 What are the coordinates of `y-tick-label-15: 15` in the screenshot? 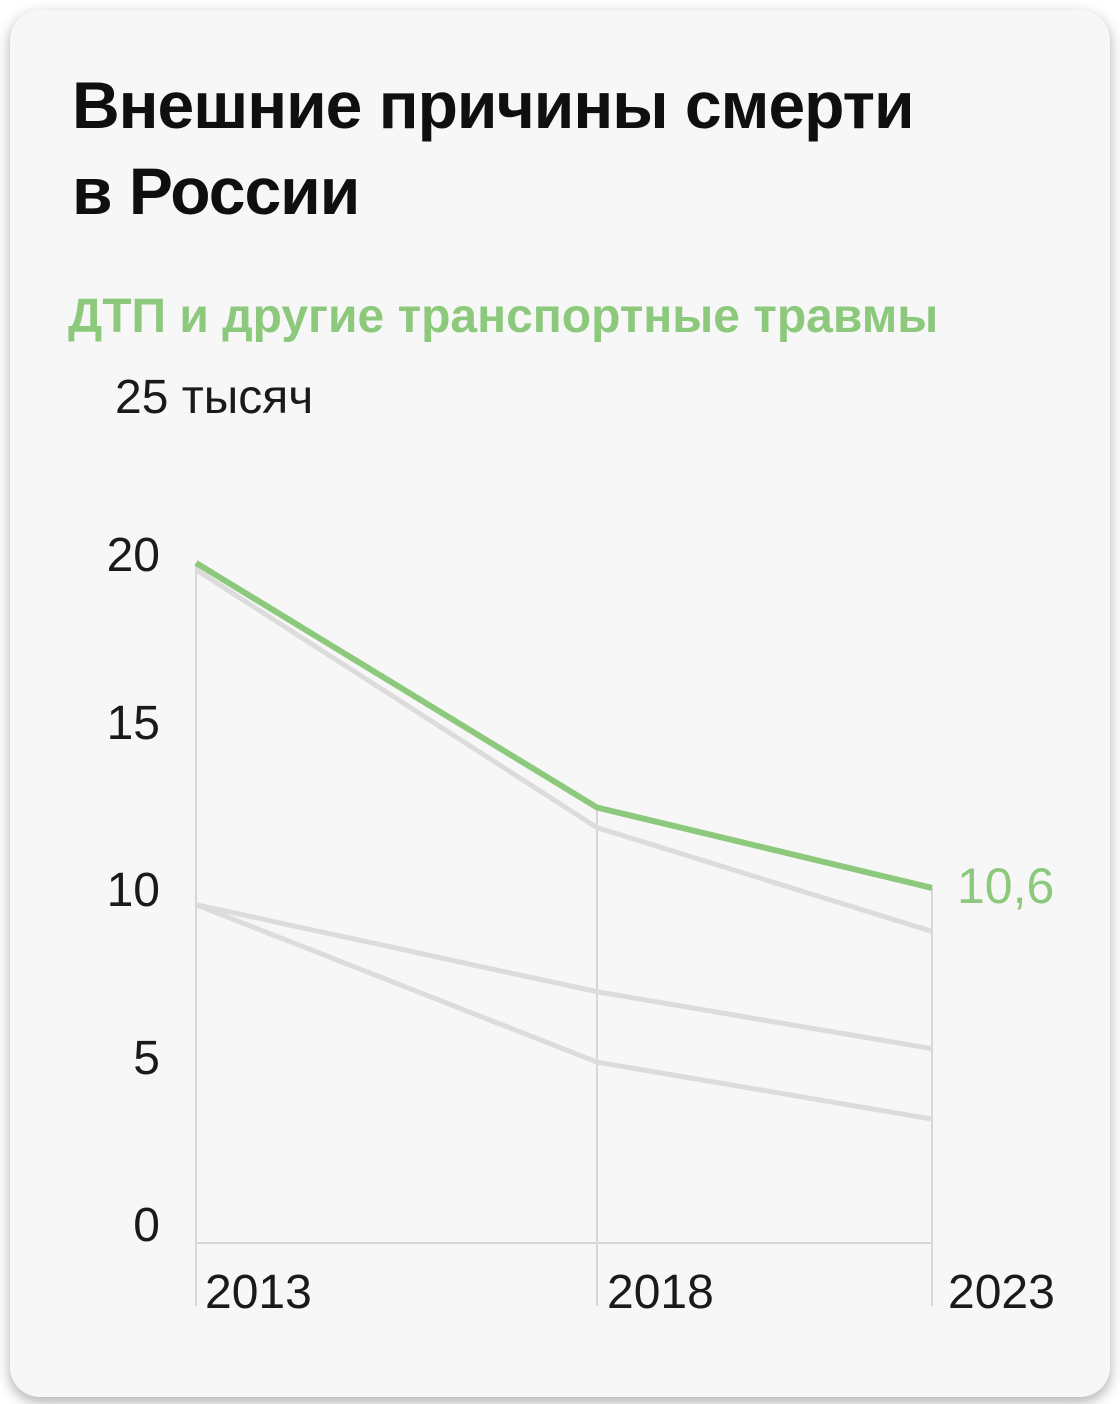 It's located at (133, 723).